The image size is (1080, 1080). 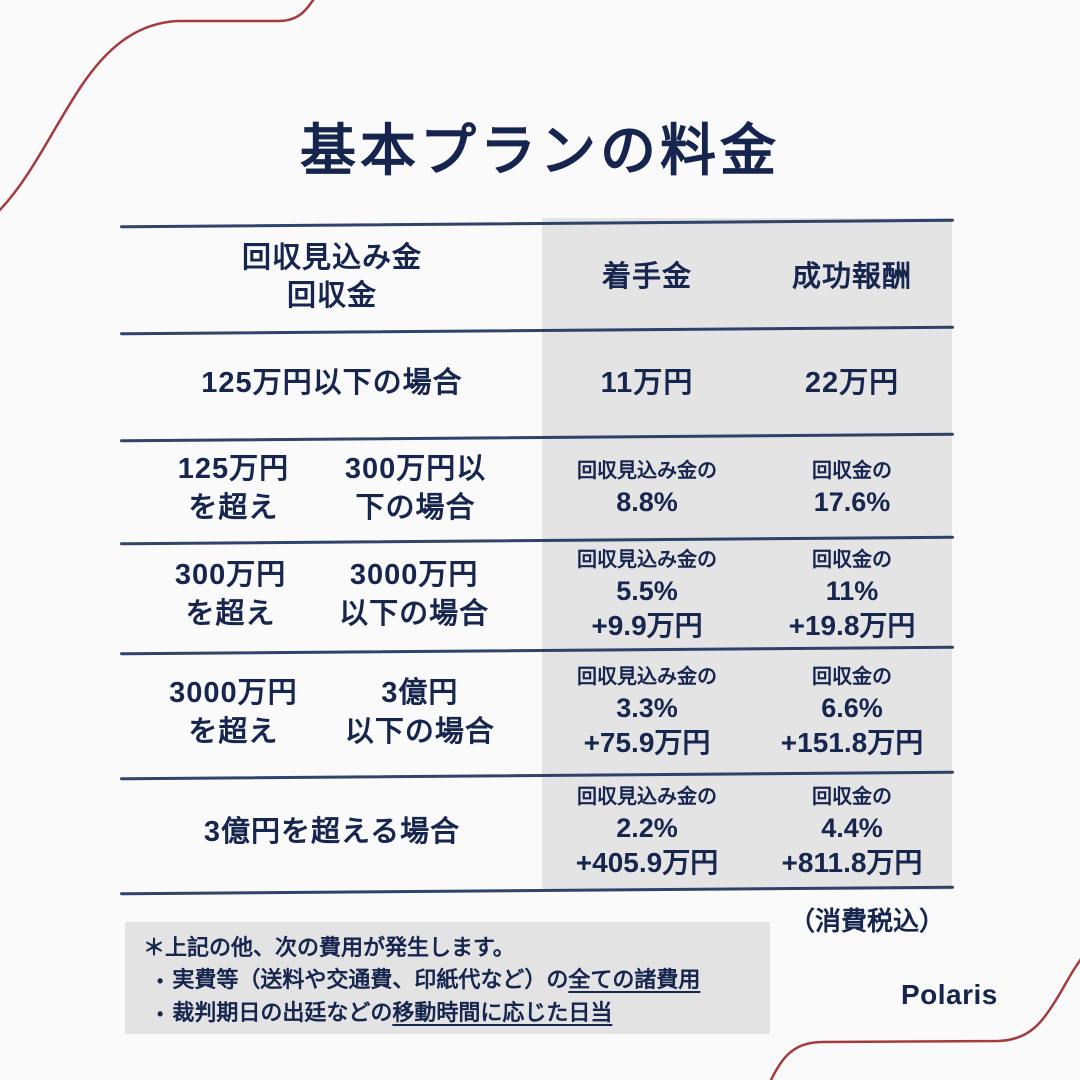 I want to click on note-item-expenses: • 実費等（送料や交通費、印紙代など）の全ての諸費用, so click(x=456, y=980).